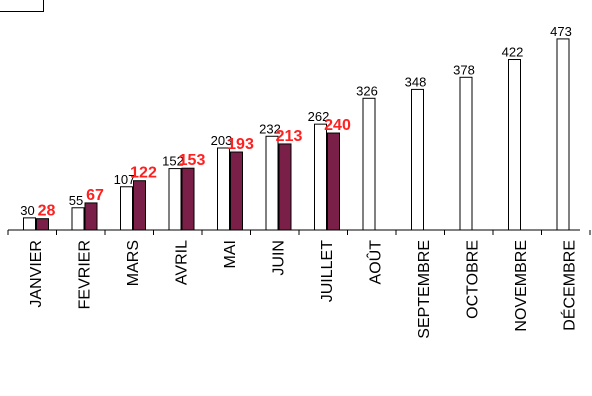 The image size is (592, 396). What do you see at coordinates (173, 161) in the screenshot?
I see `data-label: 152` at bounding box center [173, 161].